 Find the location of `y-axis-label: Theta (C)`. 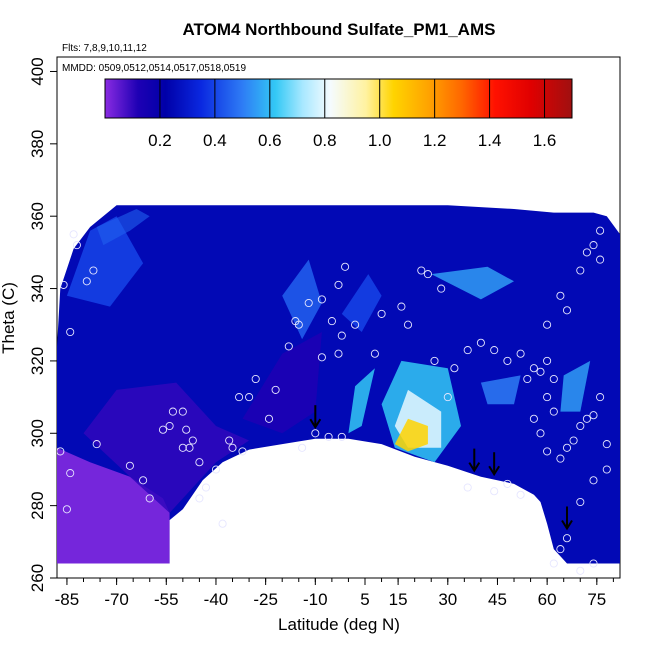

y-axis-label: Theta (C) is located at coordinates (9, 318).